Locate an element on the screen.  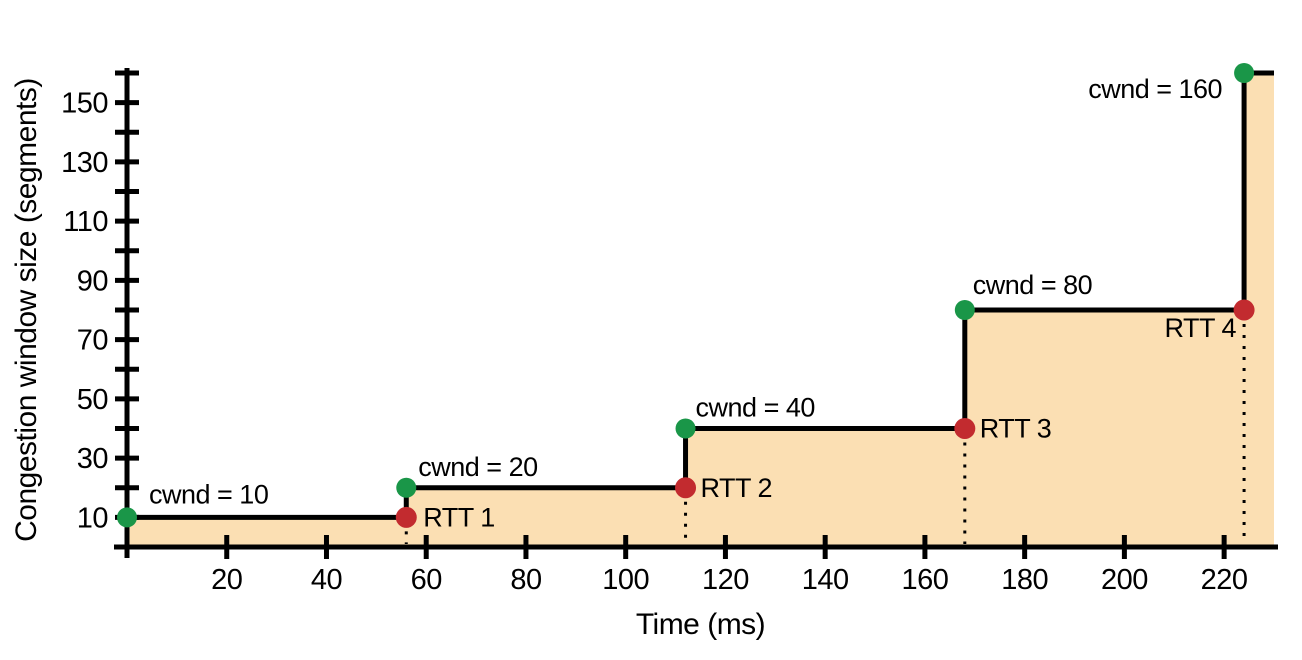
y-tick-label-110: 110 is located at coordinates (85, 222).